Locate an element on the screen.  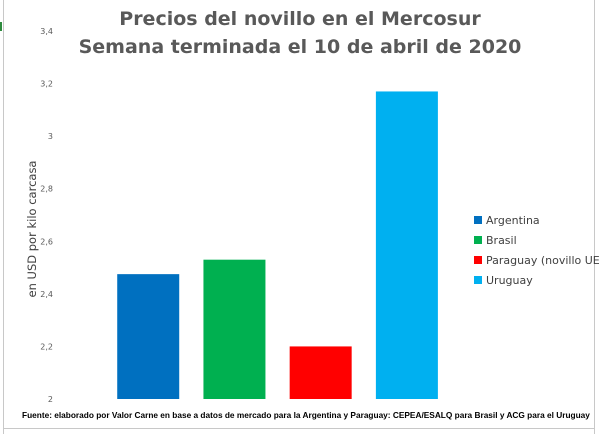
bar-argentina is located at coordinates (148, 336).